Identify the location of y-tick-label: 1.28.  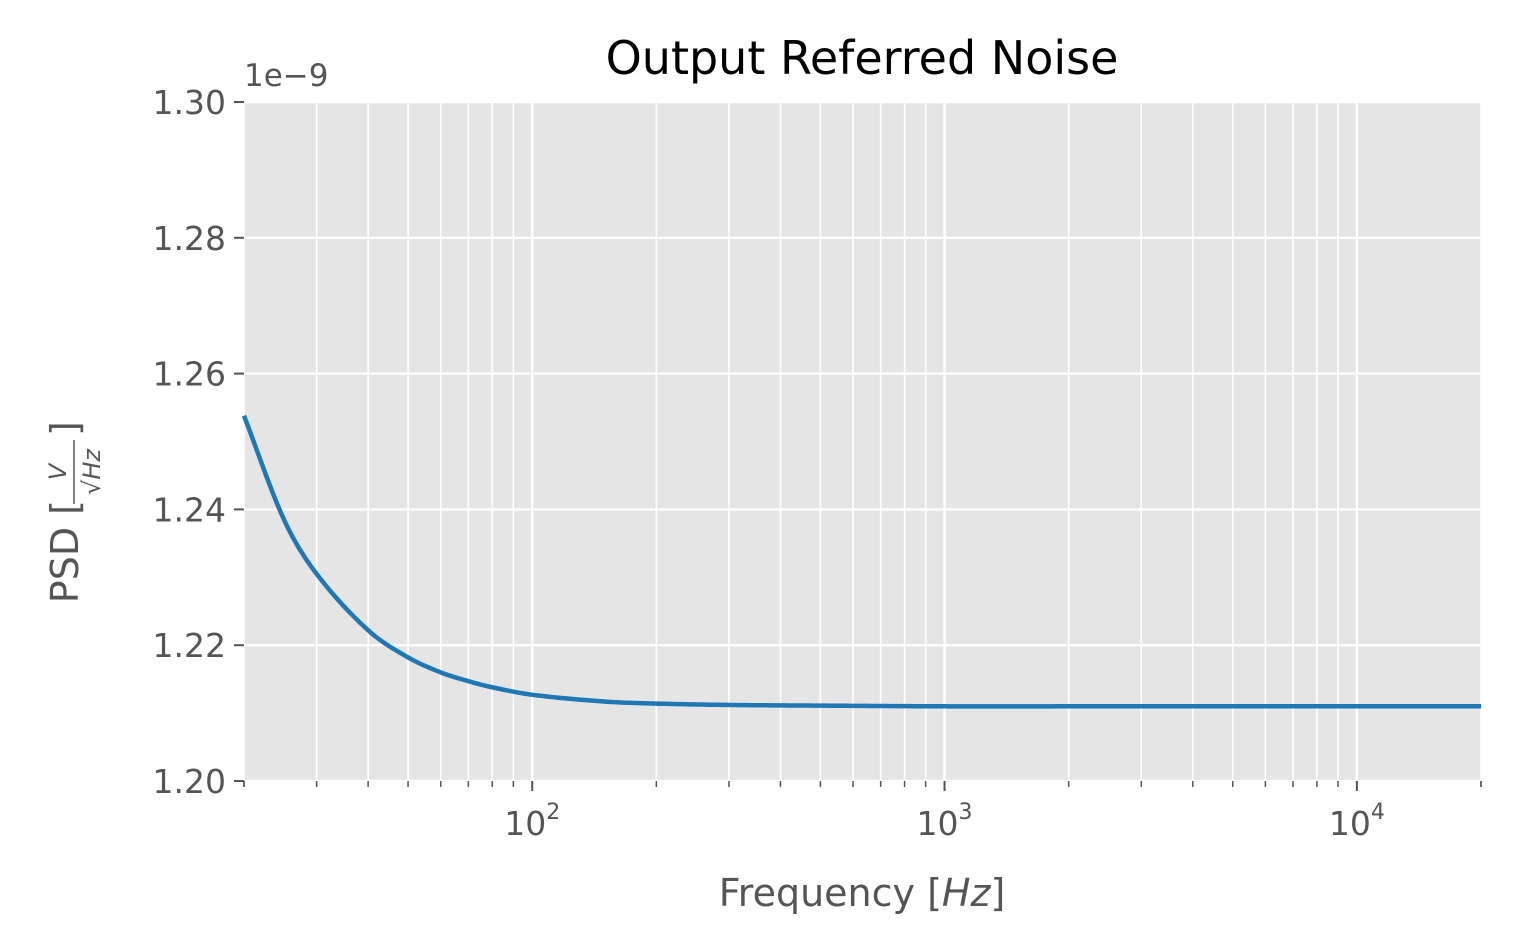
(189, 238).